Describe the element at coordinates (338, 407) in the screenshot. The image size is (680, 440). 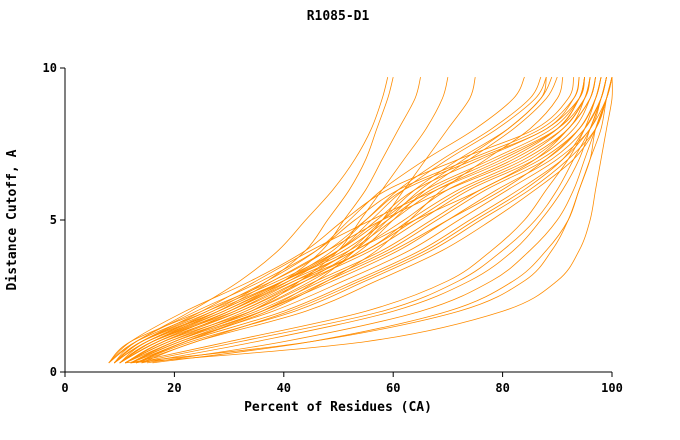
I see `x-axis-label: Percent of Residues (CA)` at that location.